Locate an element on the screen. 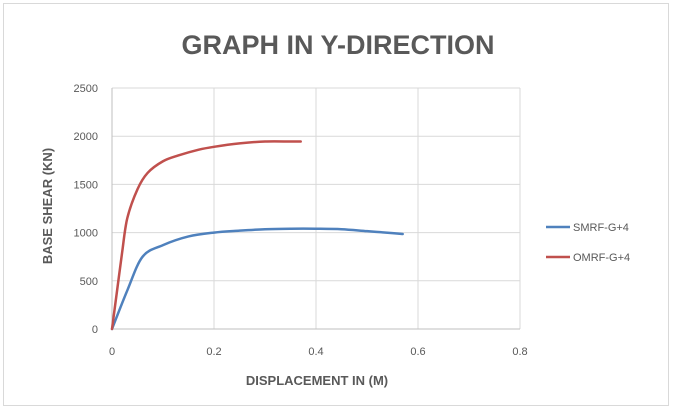  x-tick-label: 0 is located at coordinates (112, 352).